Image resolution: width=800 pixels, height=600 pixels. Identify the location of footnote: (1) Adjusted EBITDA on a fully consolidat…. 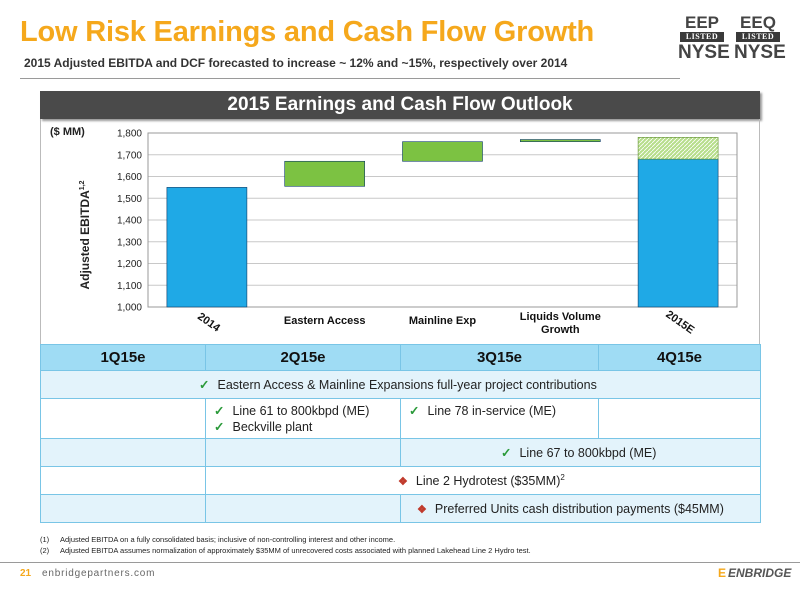
(285, 539).